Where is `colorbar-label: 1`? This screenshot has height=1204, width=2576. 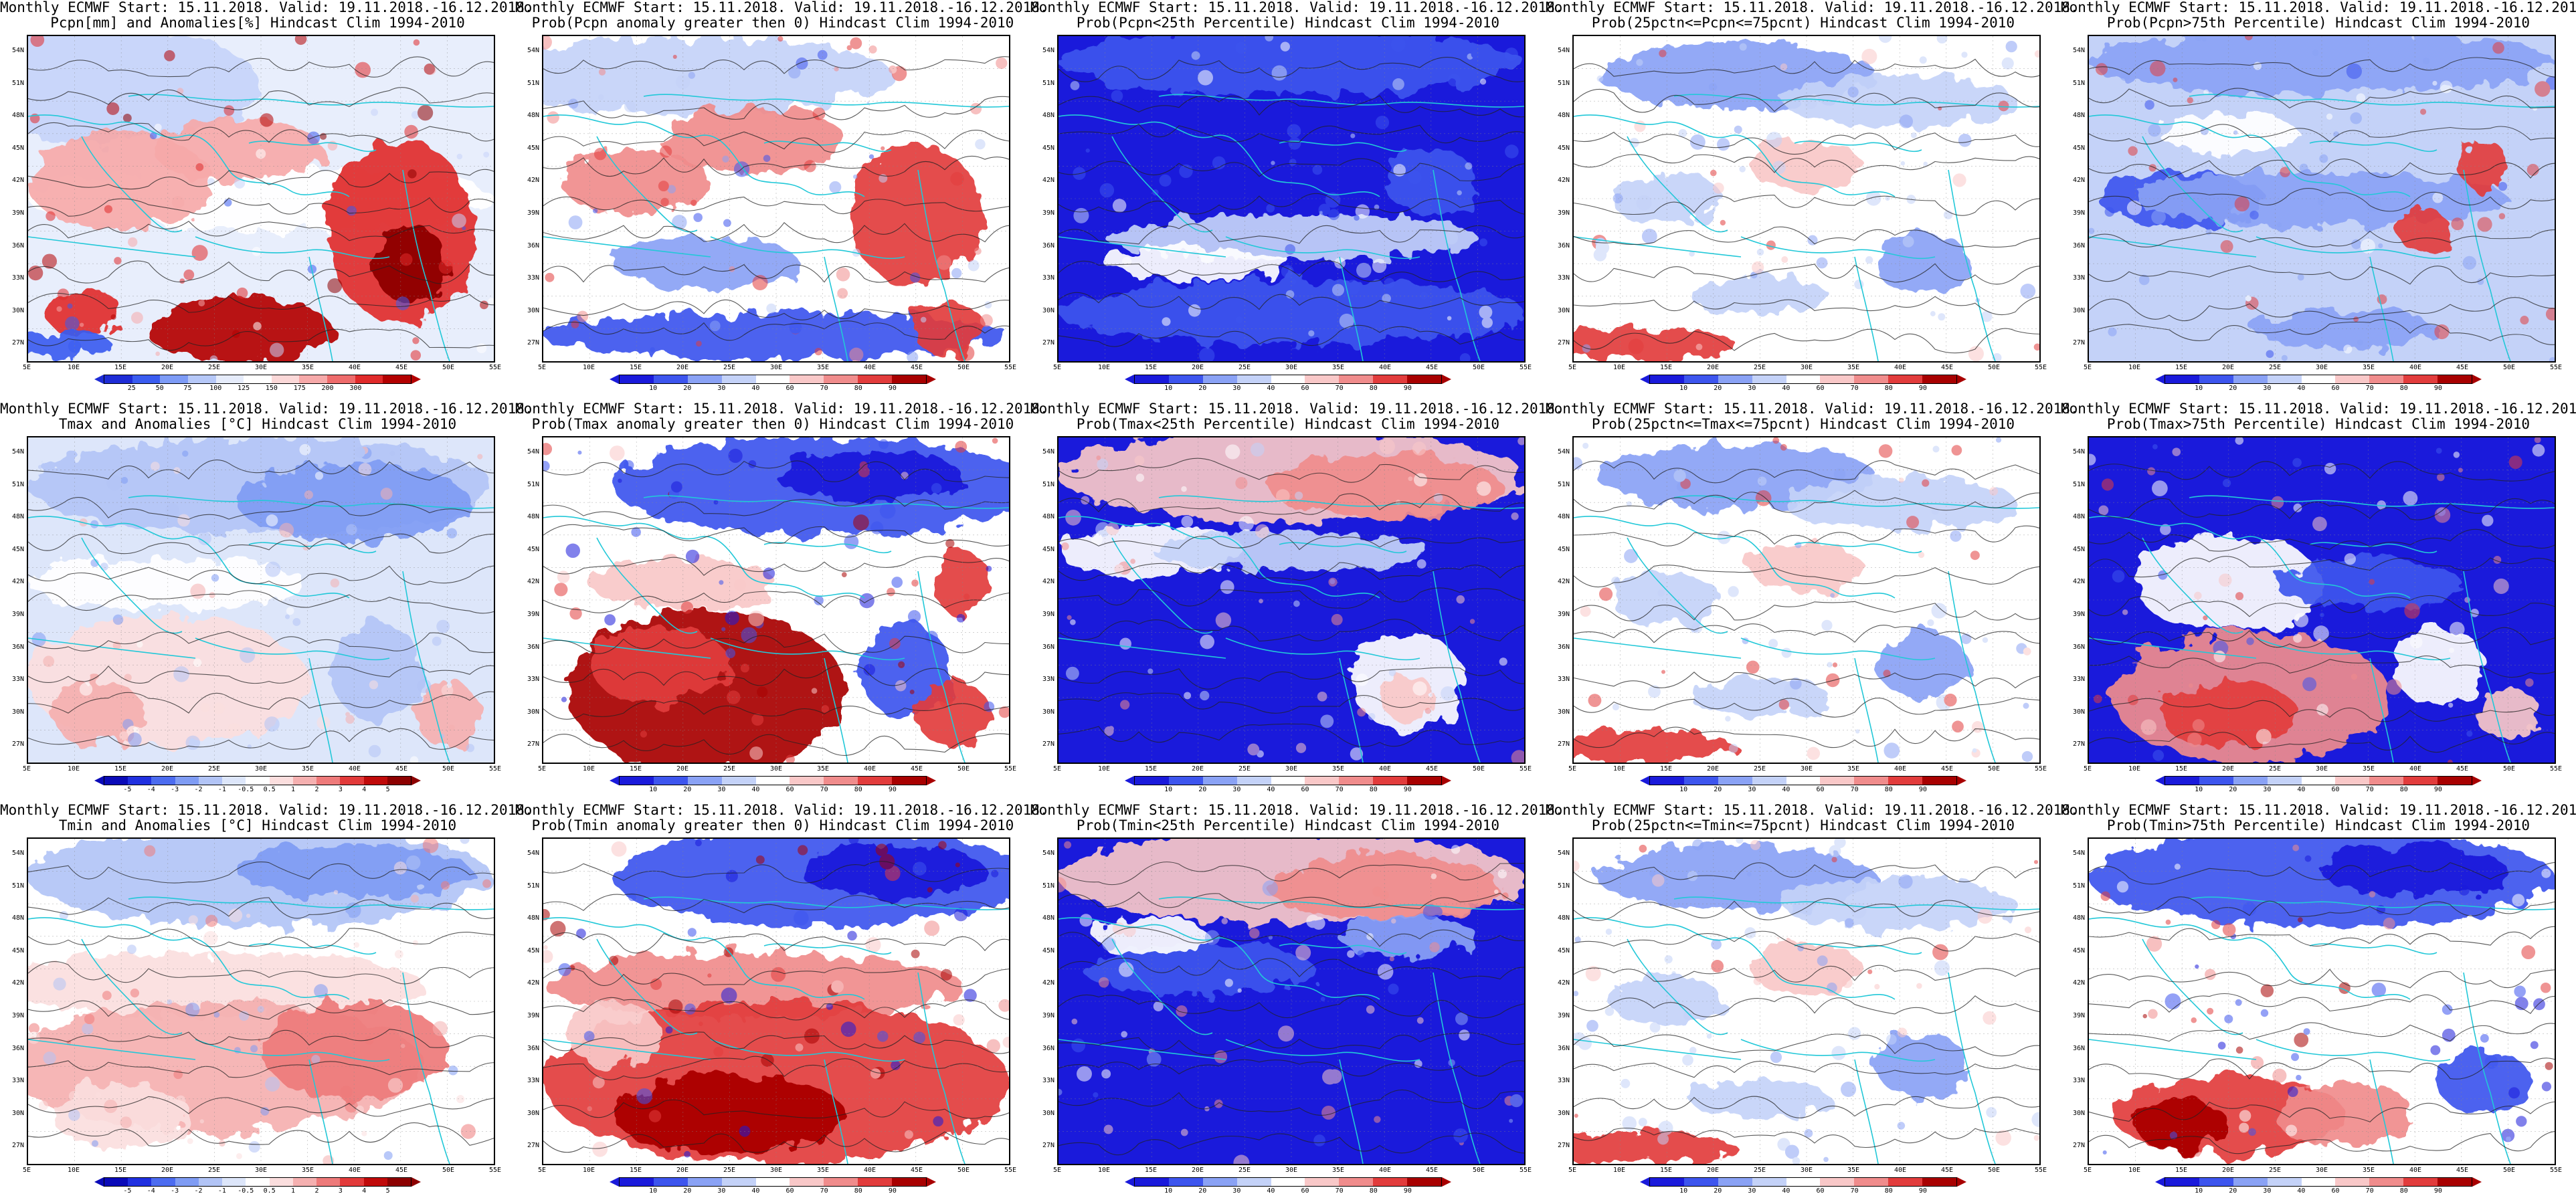 colorbar-label: 1 is located at coordinates (293, 789).